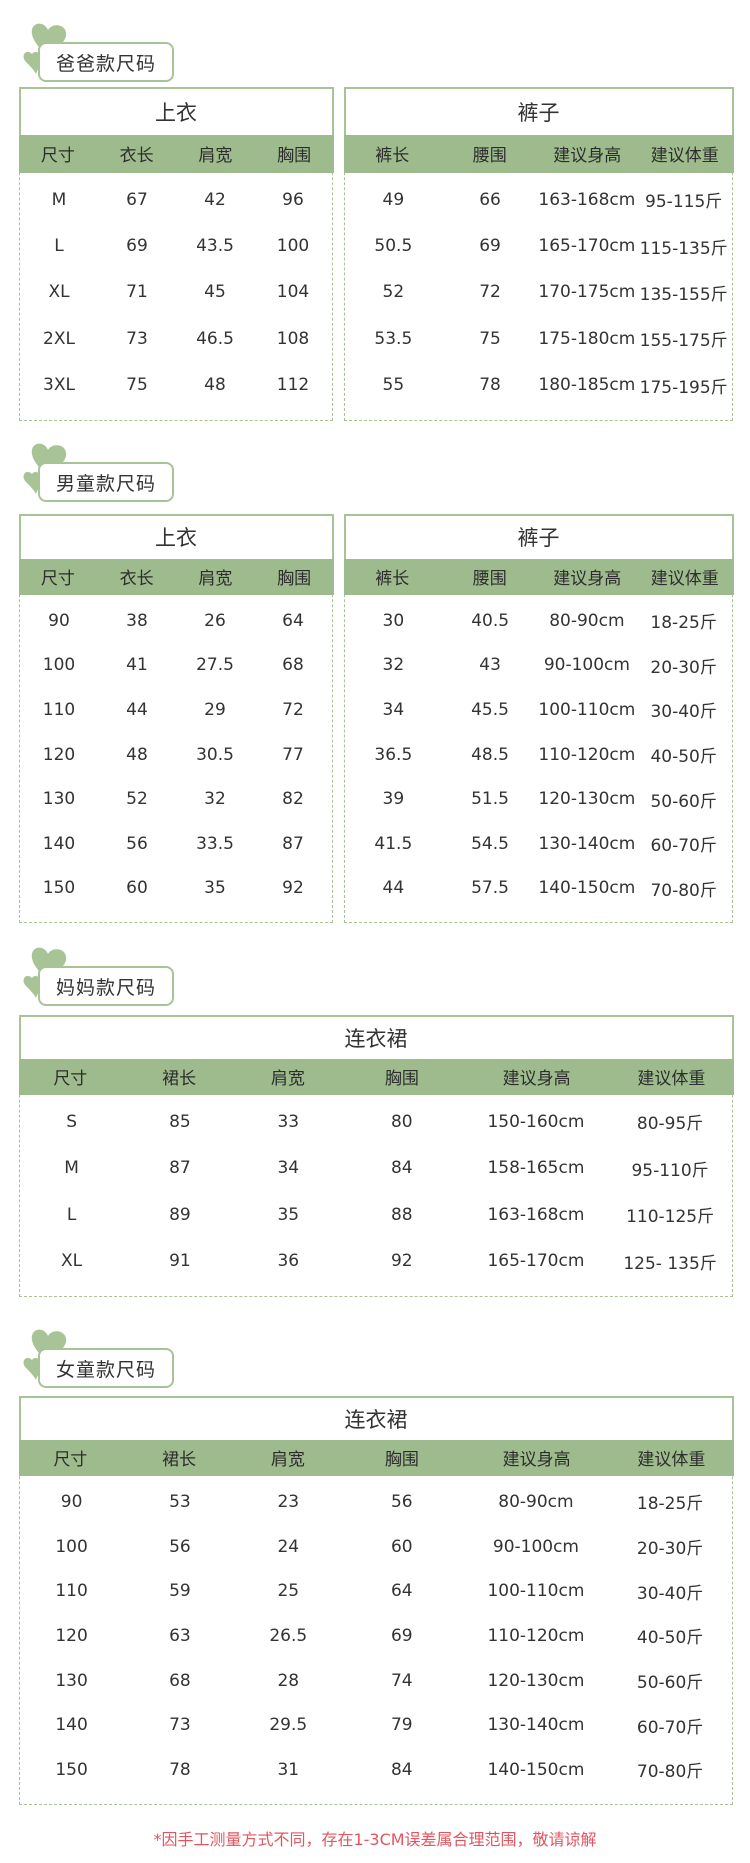 This screenshot has height=1863, width=750. What do you see at coordinates (293, 665) in the screenshot?
I see `table-cell: 68` at bounding box center [293, 665].